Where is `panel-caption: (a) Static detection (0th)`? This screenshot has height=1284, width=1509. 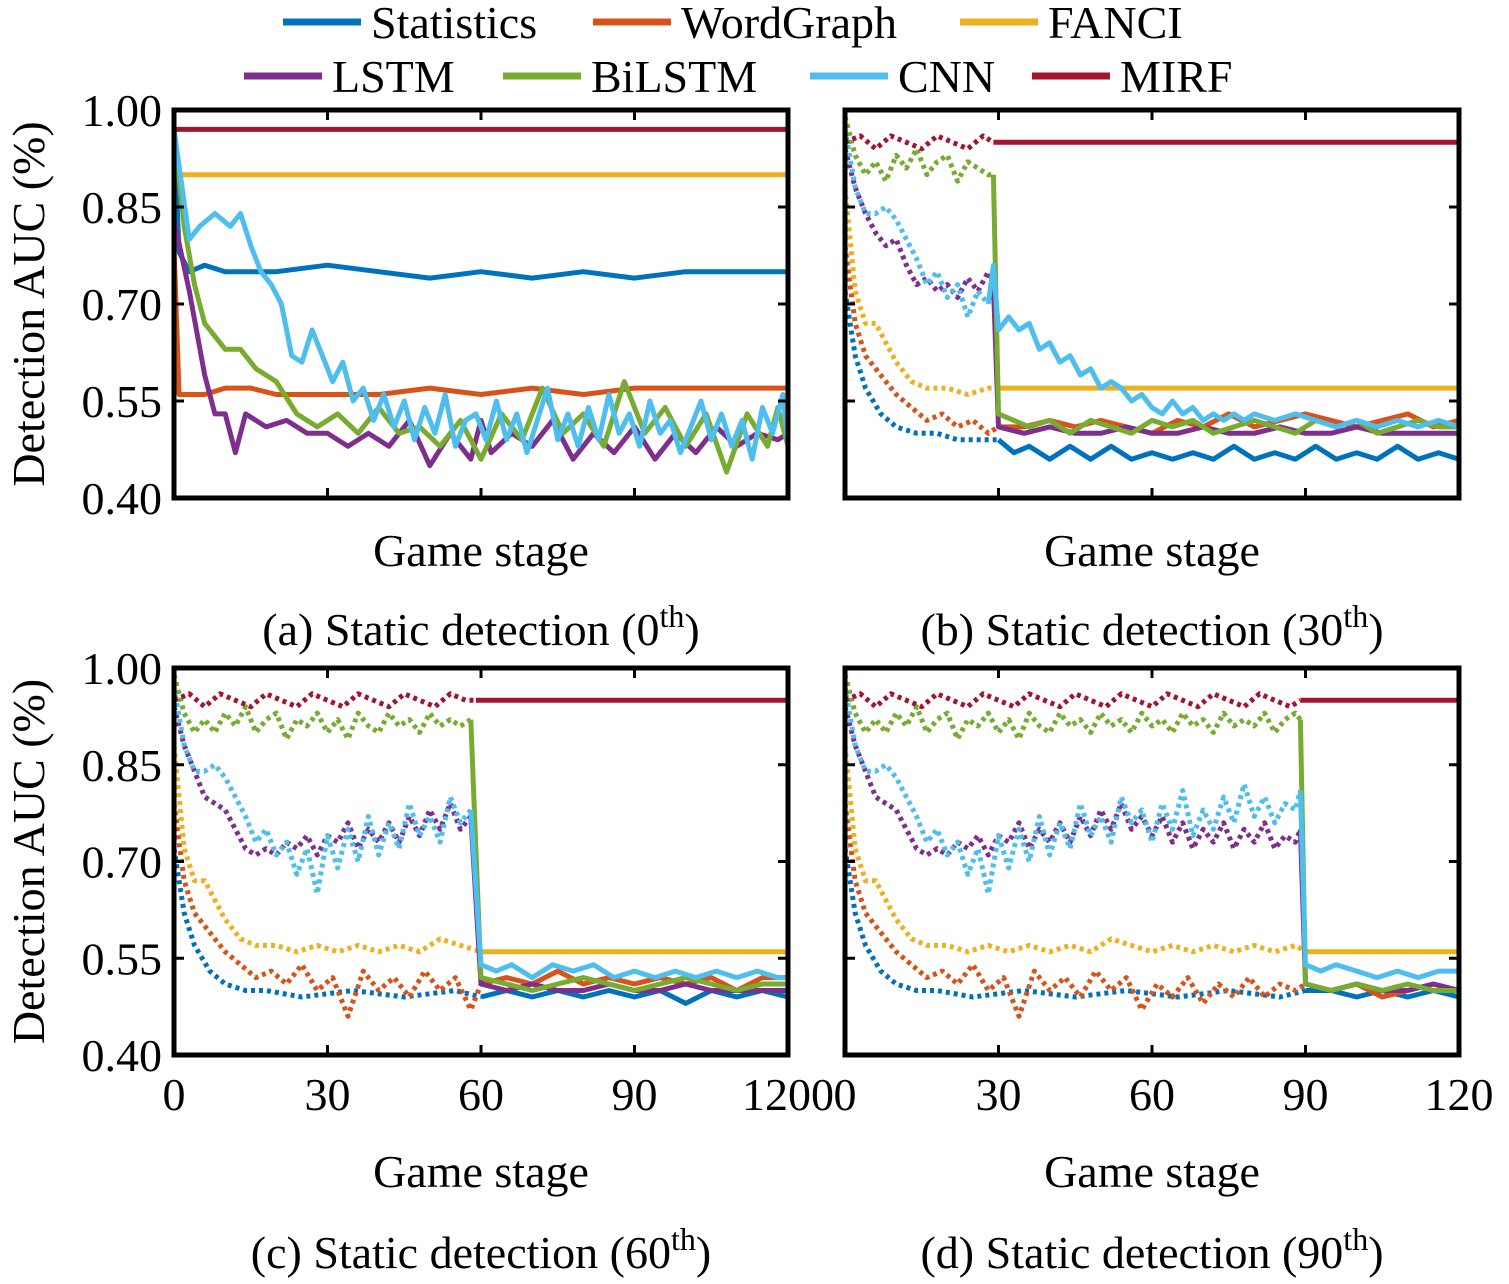
panel-caption: (a) Static detection (0th) is located at coordinates (480, 626).